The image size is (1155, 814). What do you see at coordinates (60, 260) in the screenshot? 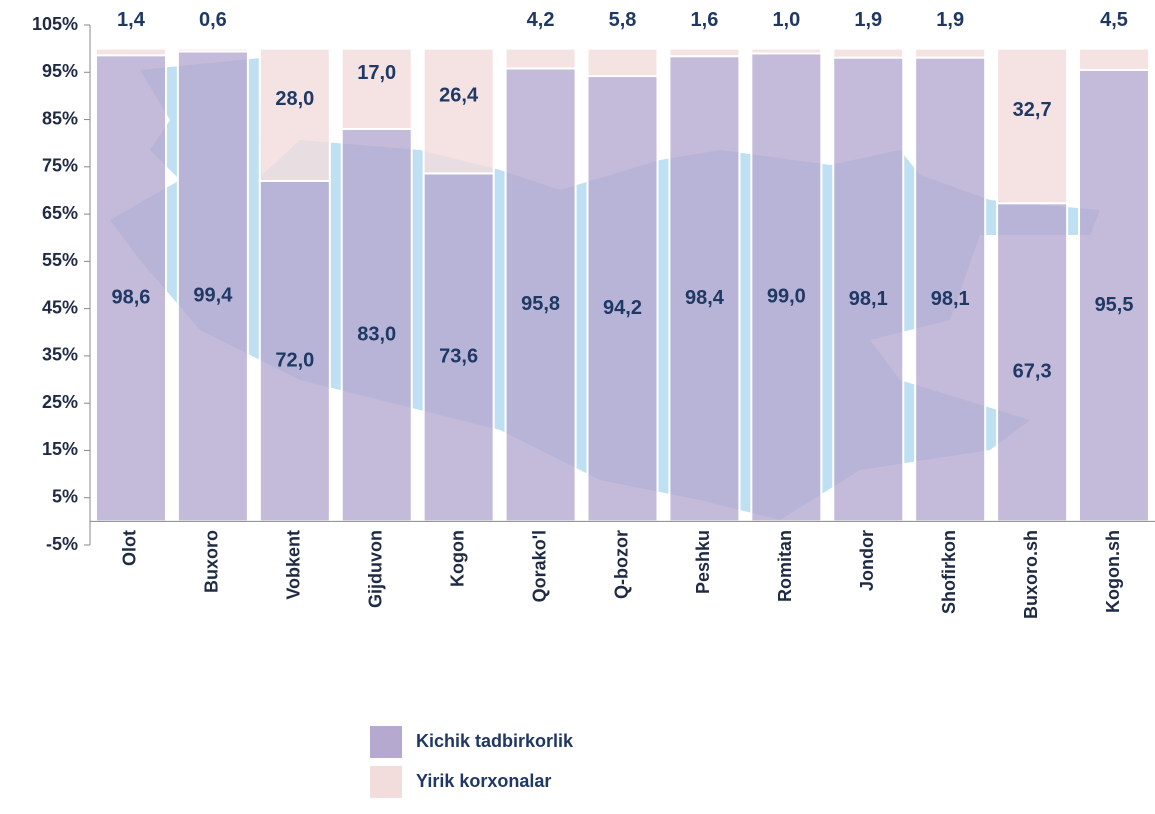
I see `y-tick-label: 55%` at bounding box center [60, 260].